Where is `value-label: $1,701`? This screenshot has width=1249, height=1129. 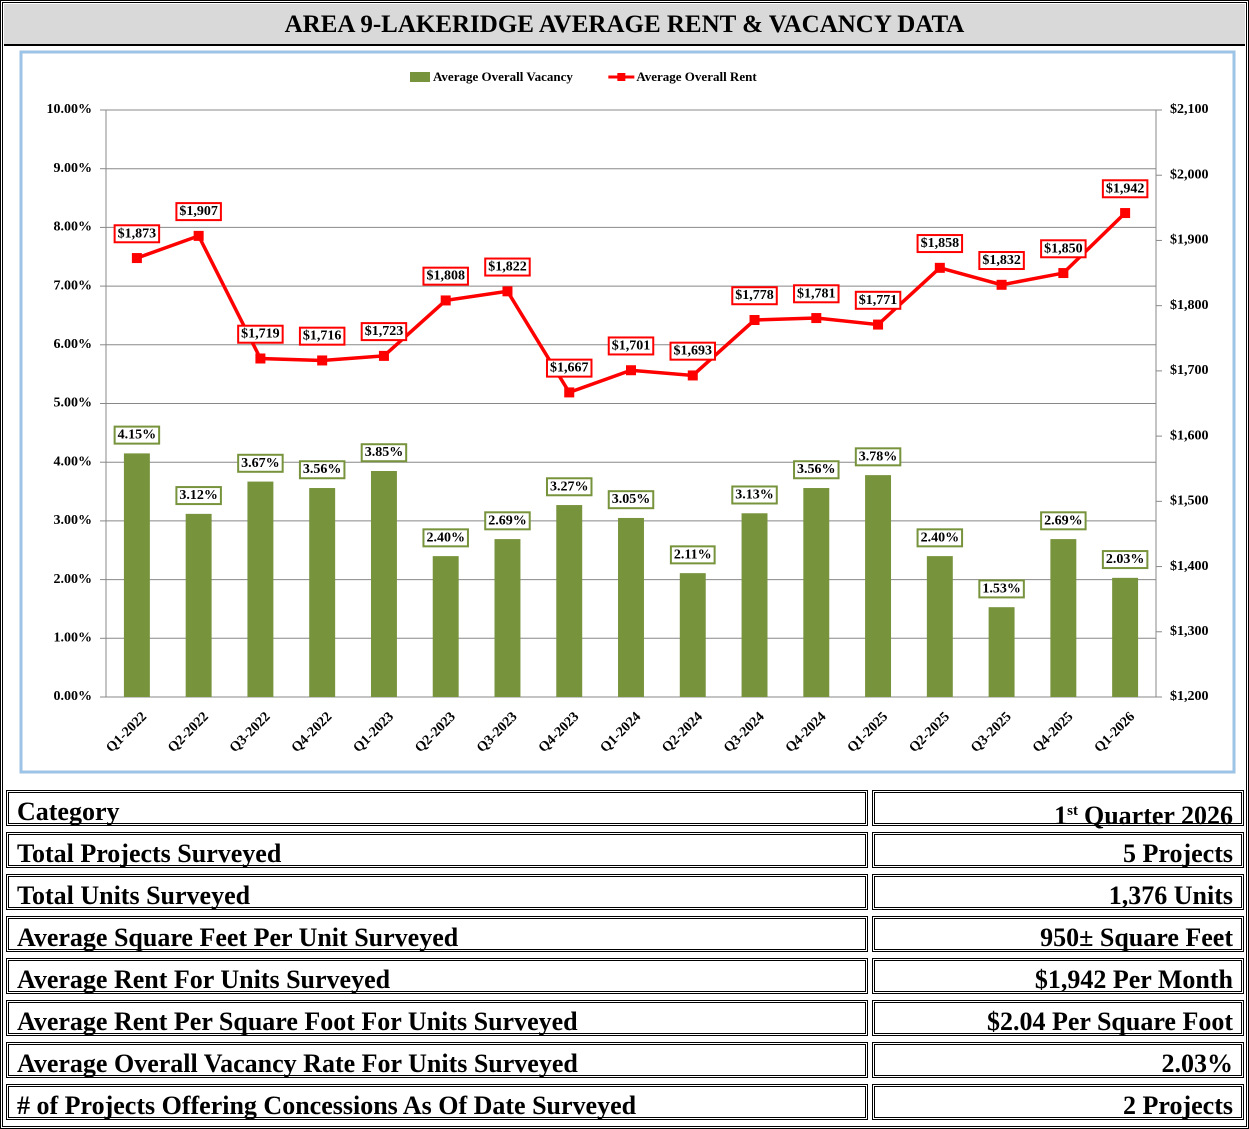
value-label: $1,701 is located at coordinates (631, 345).